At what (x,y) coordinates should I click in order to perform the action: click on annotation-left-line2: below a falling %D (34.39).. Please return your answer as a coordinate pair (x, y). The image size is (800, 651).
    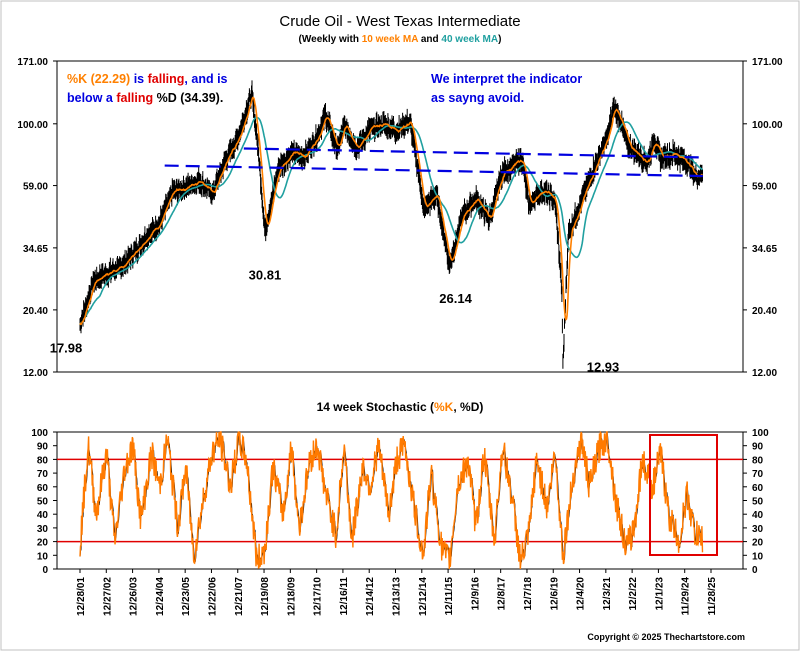
    Looking at the image, I should click on (145, 98).